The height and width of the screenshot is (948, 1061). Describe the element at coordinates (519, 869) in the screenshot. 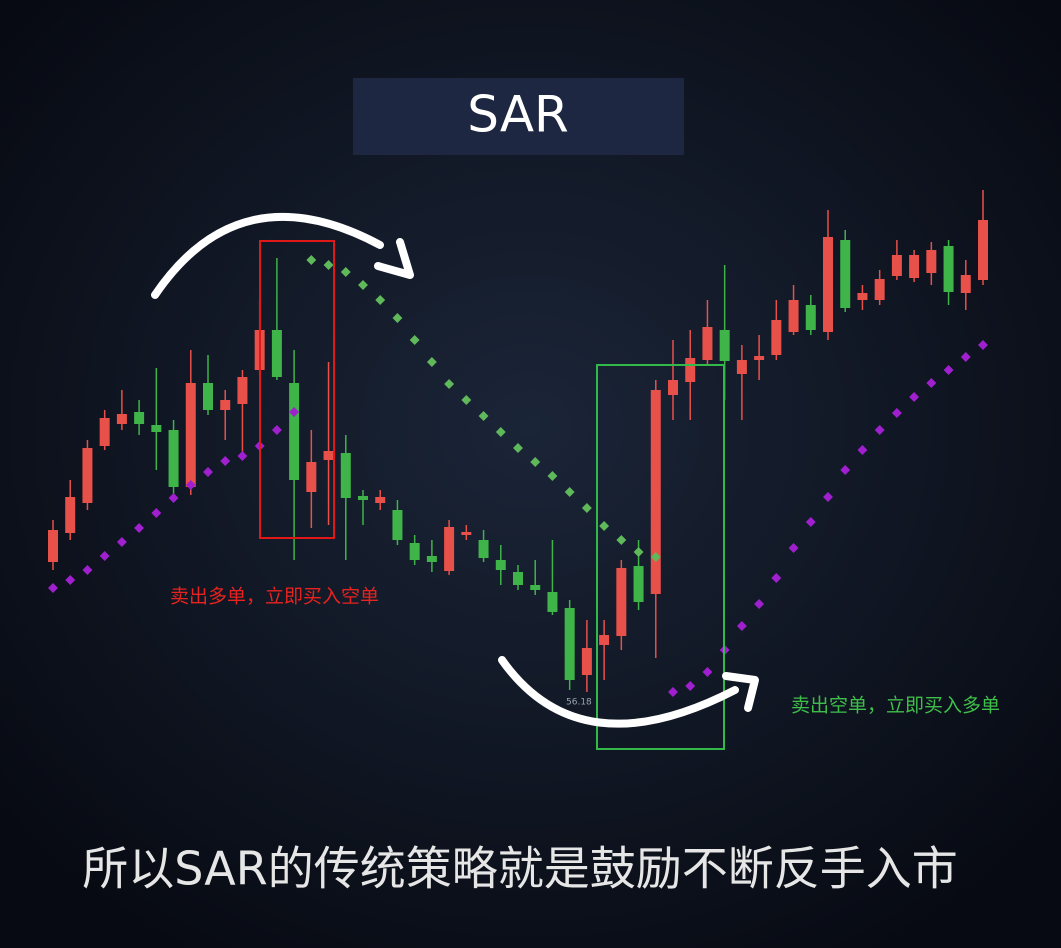

I see `caption: 所以SAR的传统策略就是鼓励不断反手入市` at that location.